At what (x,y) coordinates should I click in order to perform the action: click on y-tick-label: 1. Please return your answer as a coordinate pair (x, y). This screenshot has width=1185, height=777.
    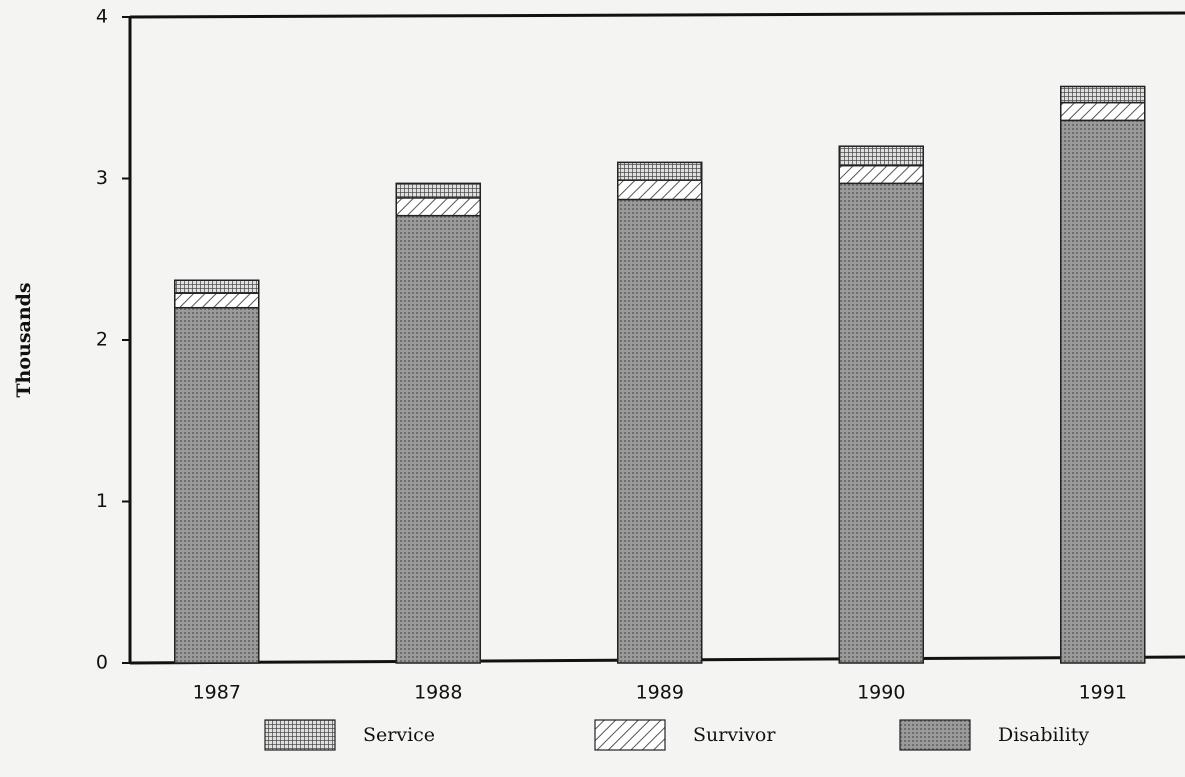
    Looking at the image, I should click on (102, 501).